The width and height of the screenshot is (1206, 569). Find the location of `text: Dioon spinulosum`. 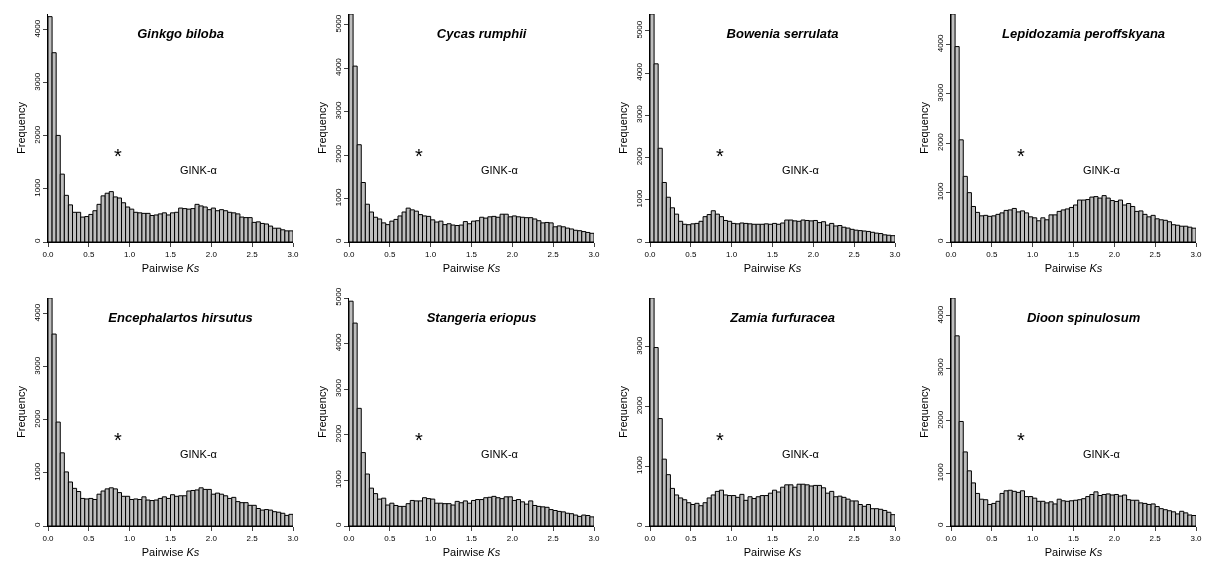

text: Dioon spinulosum is located at coordinates (1083, 317).